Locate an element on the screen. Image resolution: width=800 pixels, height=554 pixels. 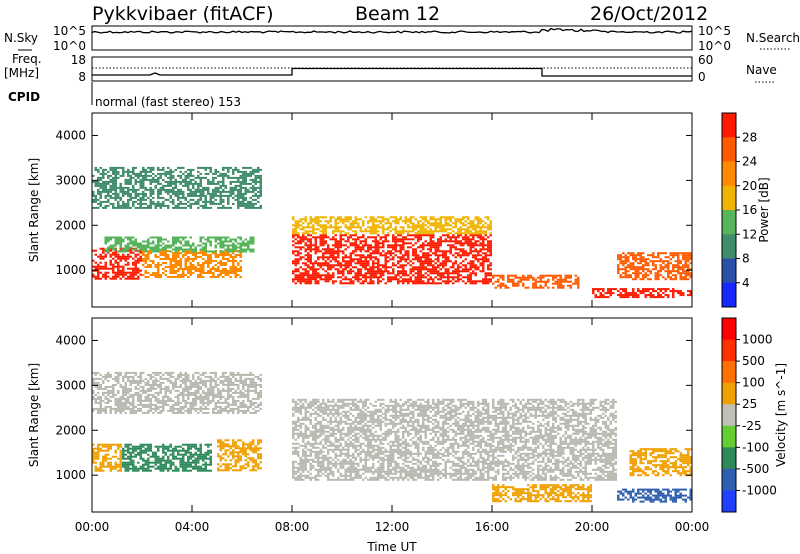
power-colorbar-tick-2: 12 is located at coordinates (749, 234).